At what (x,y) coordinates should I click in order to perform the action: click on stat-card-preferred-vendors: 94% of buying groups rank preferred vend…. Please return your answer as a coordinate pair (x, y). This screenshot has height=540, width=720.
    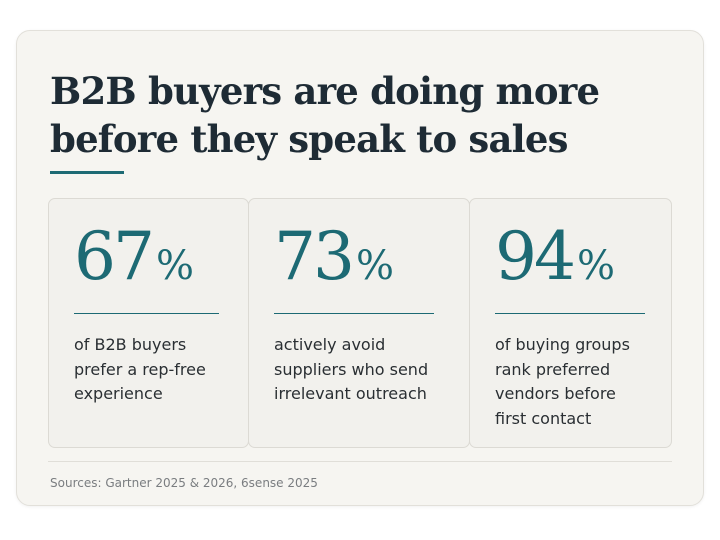
    Looking at the image, I should click on (570, 323).